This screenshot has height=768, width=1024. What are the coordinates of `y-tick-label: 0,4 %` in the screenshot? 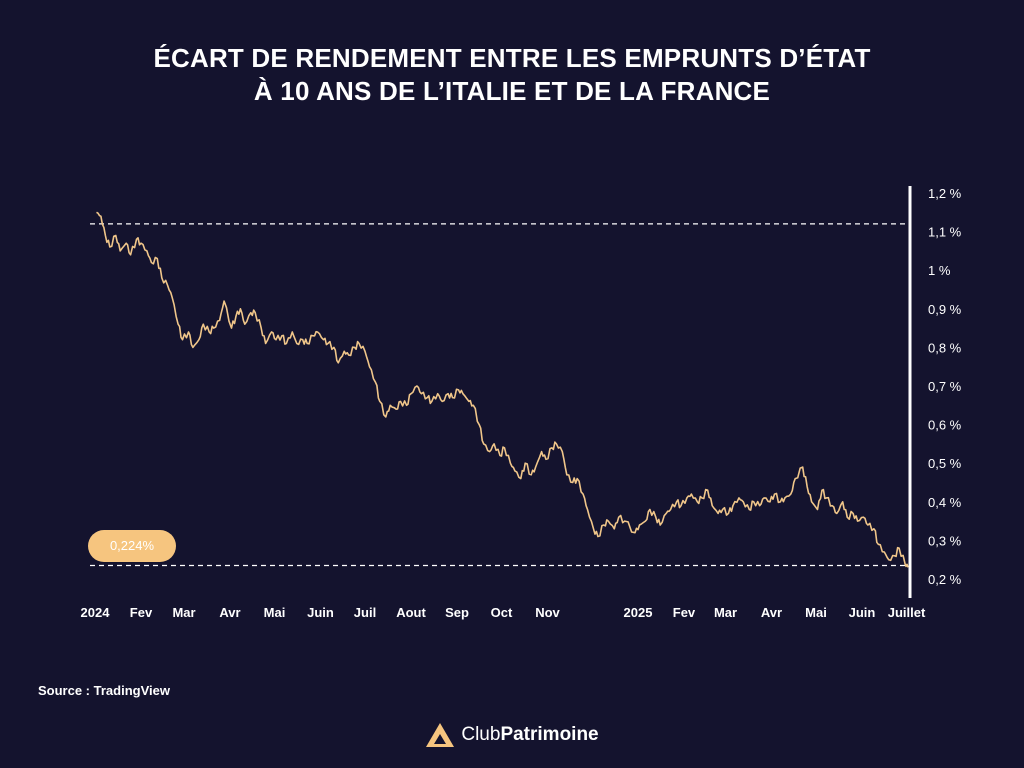 It's located at (945, 502).